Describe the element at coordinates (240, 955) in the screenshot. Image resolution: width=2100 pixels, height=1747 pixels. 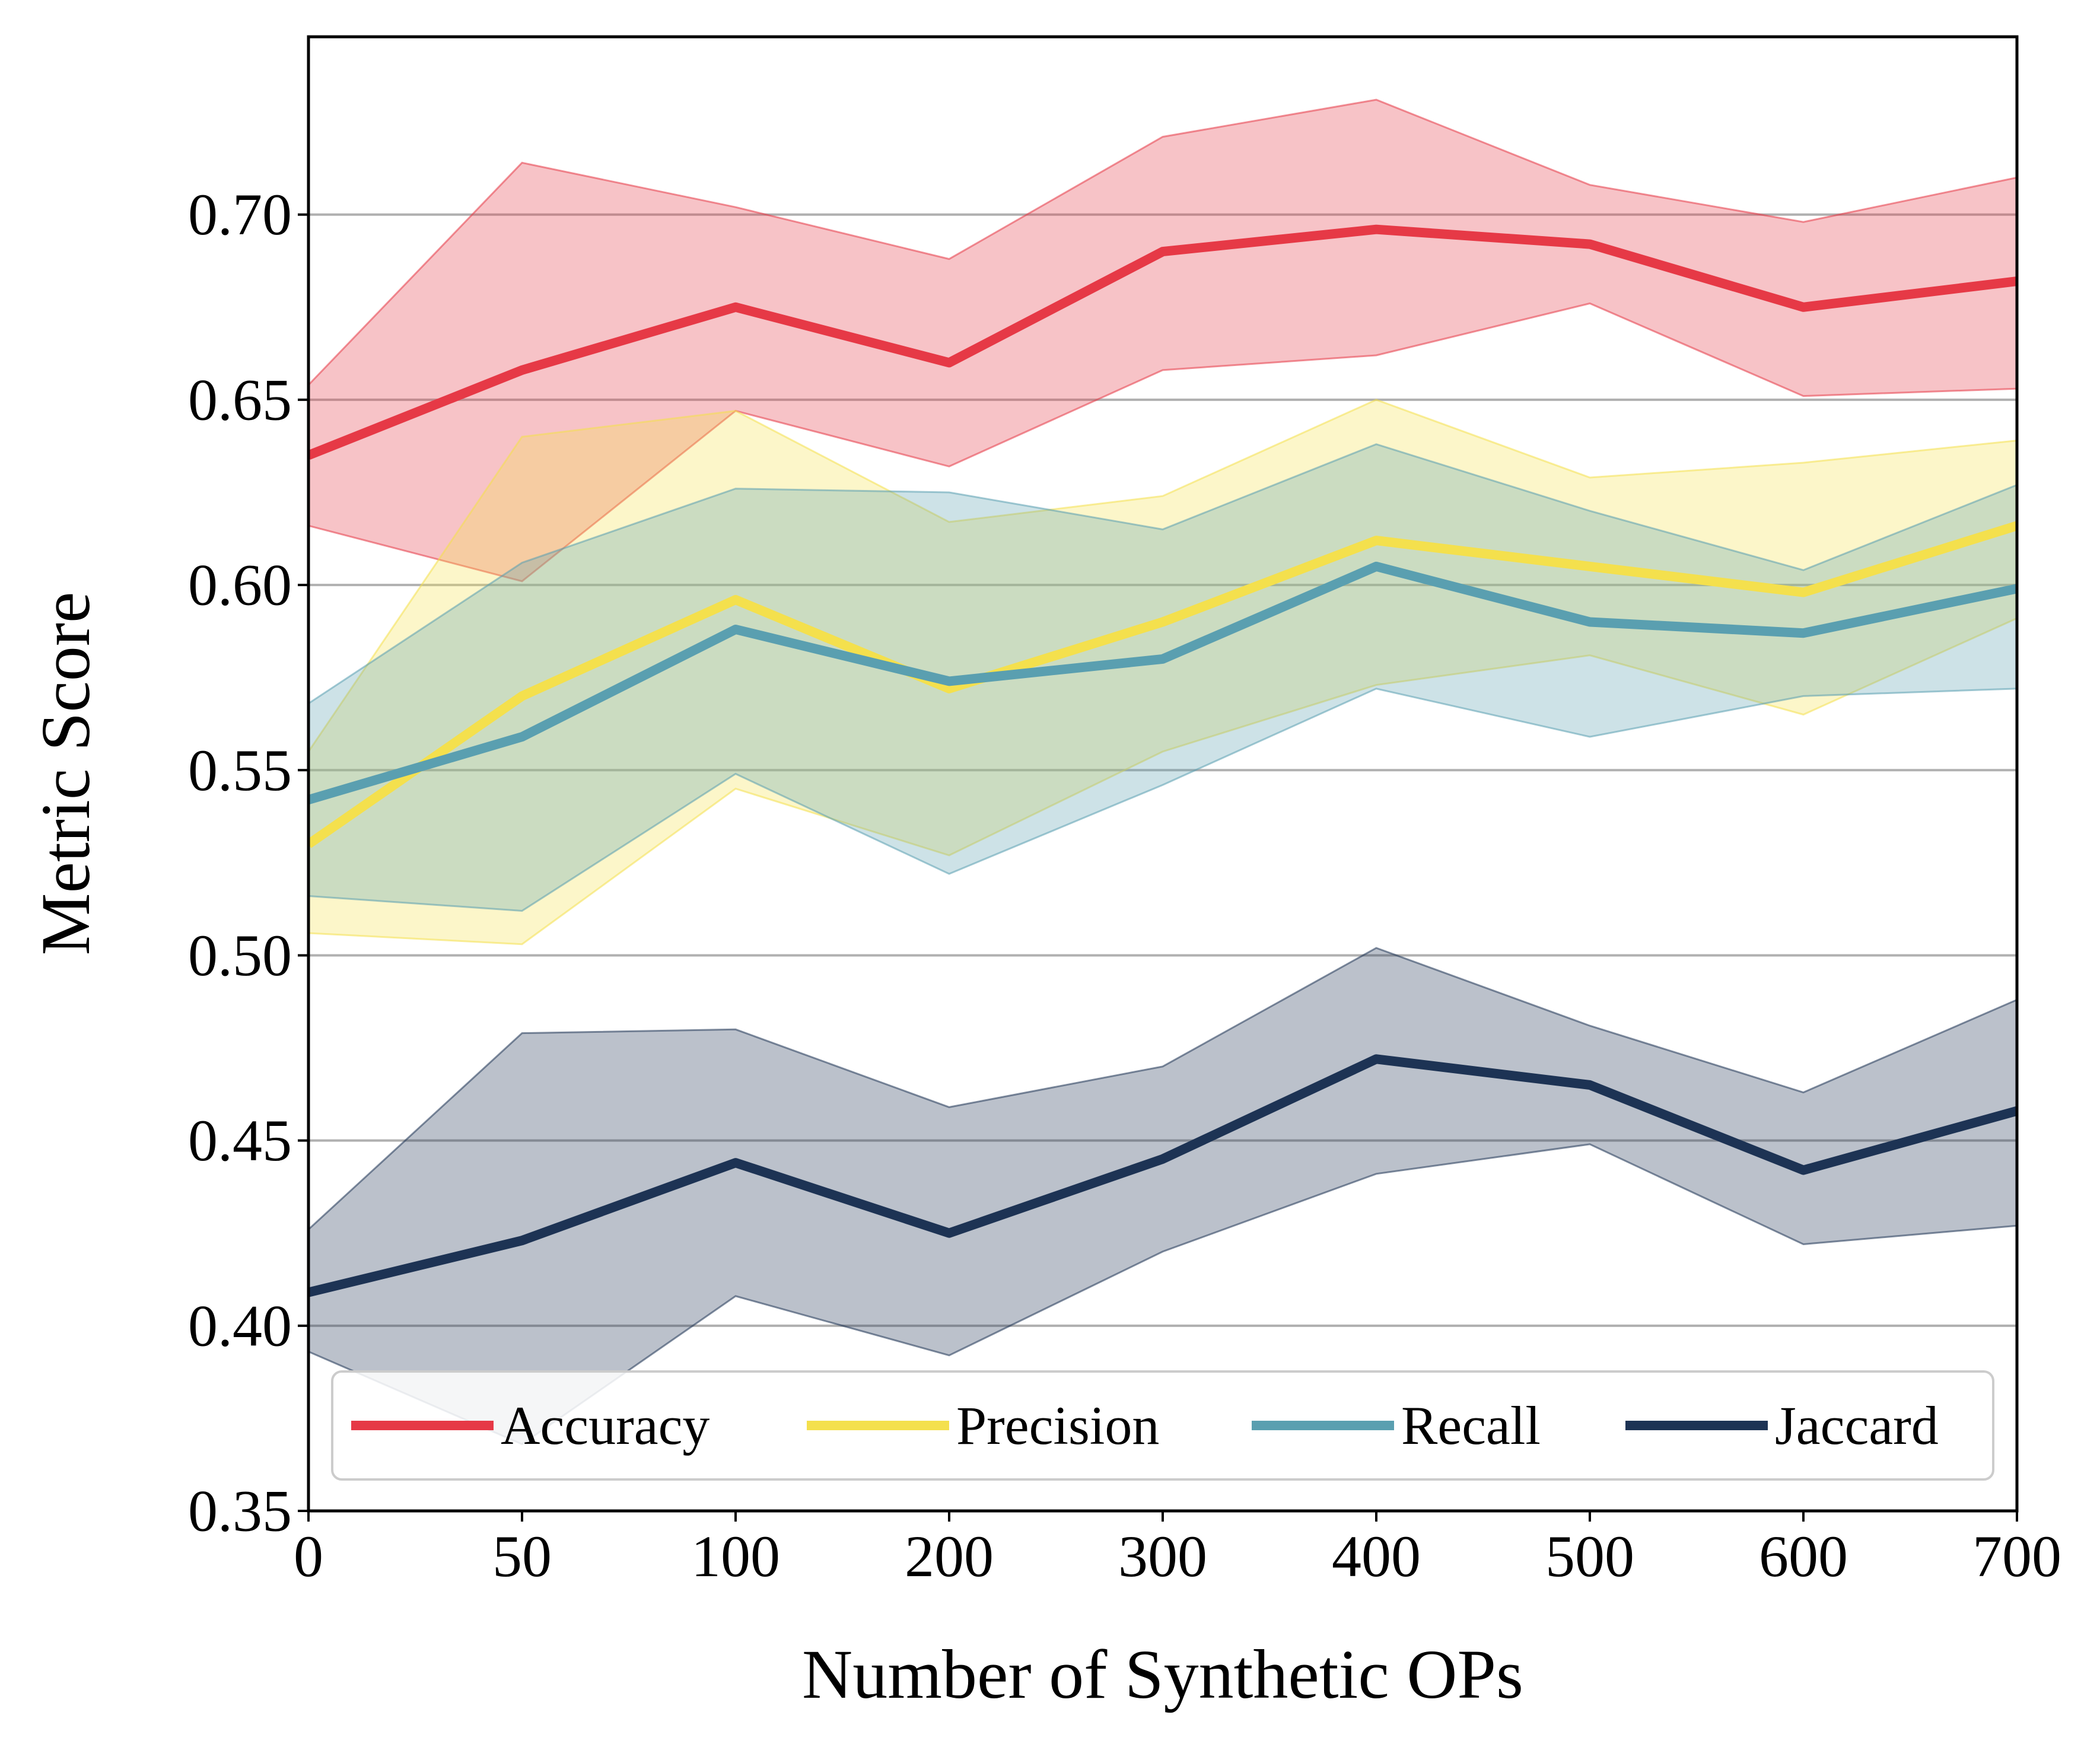
I see `y-tick-label: 0.50` at that location.